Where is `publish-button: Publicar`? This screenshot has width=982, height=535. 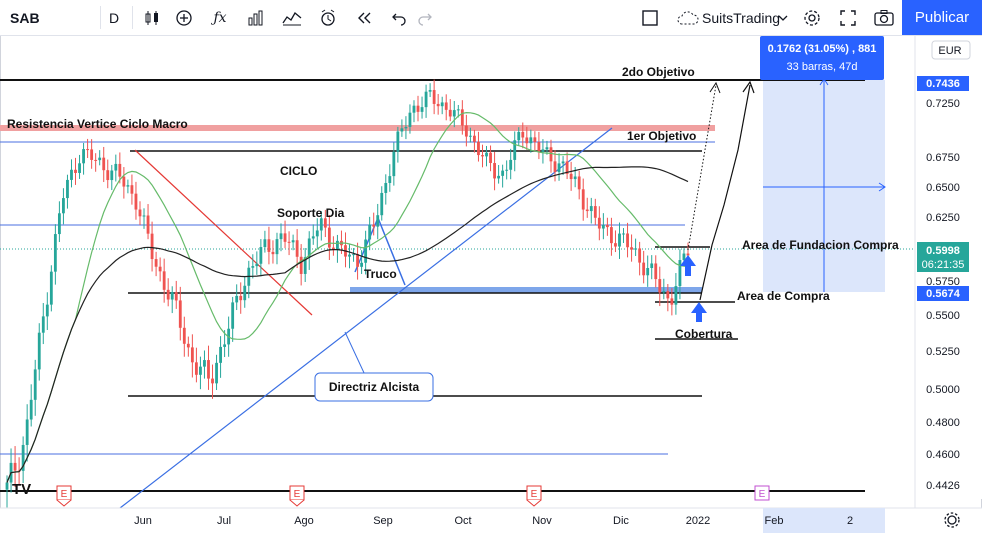
publish-button: Publicar is located at coordinates (942, 17).